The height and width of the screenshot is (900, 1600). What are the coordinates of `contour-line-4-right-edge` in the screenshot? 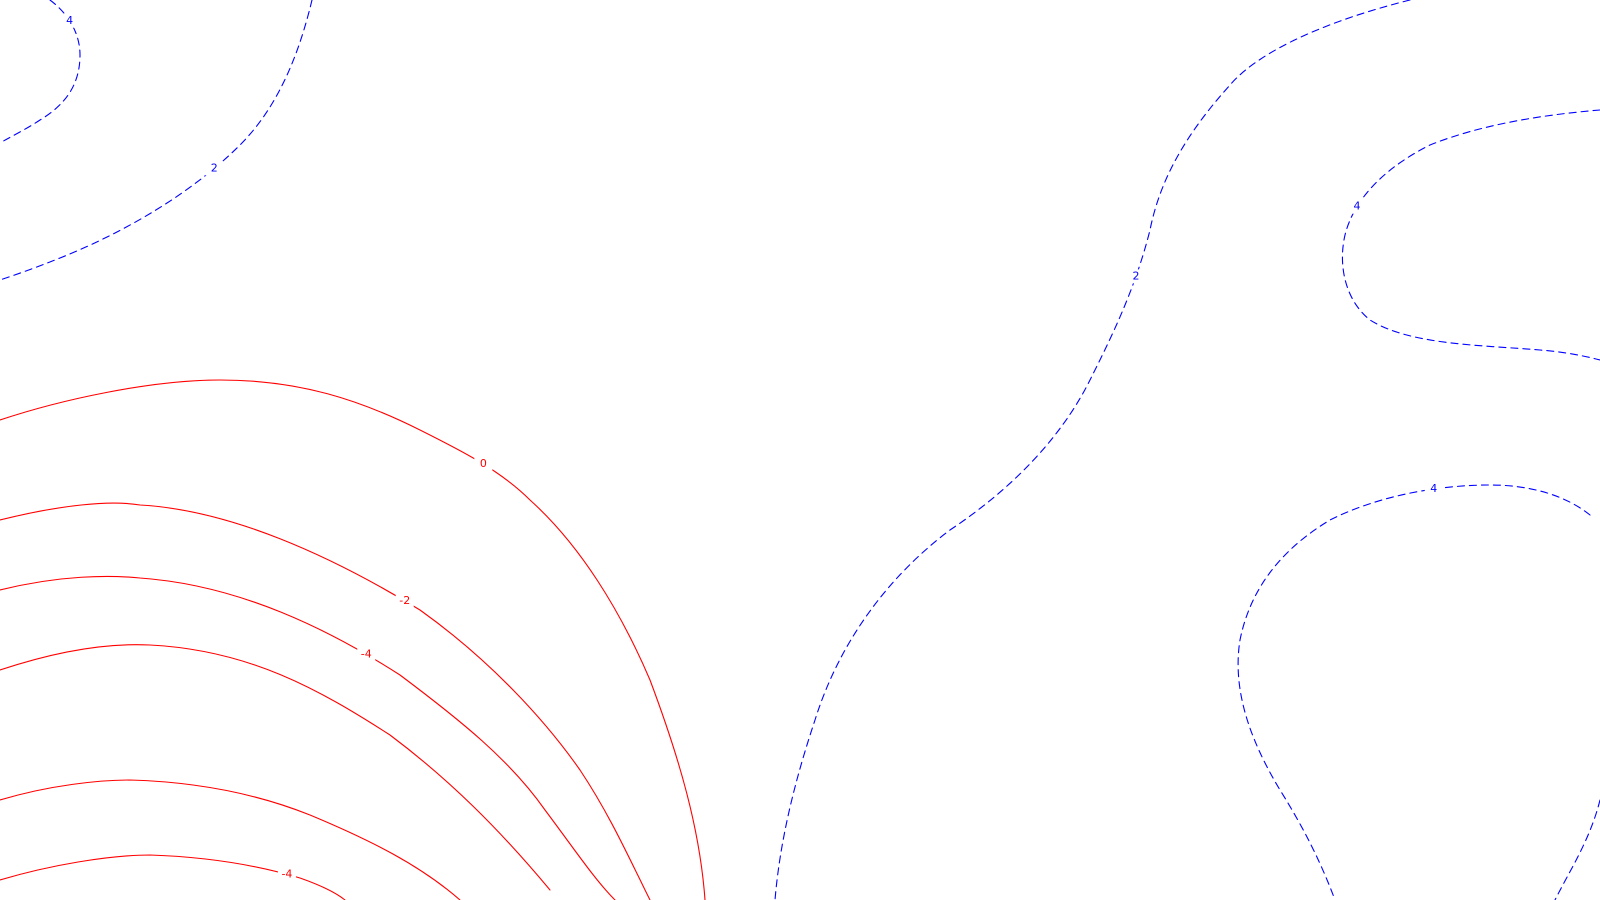 It's located at (1577, 849).